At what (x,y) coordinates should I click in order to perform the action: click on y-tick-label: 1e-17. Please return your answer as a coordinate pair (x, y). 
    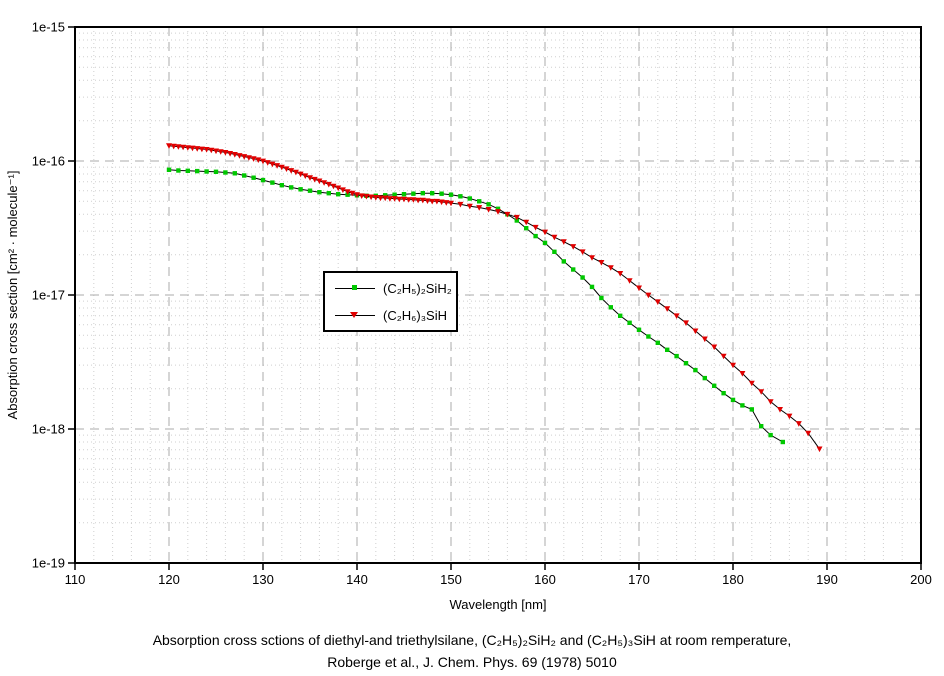
    Looking at the image, I should click on (48, 295).